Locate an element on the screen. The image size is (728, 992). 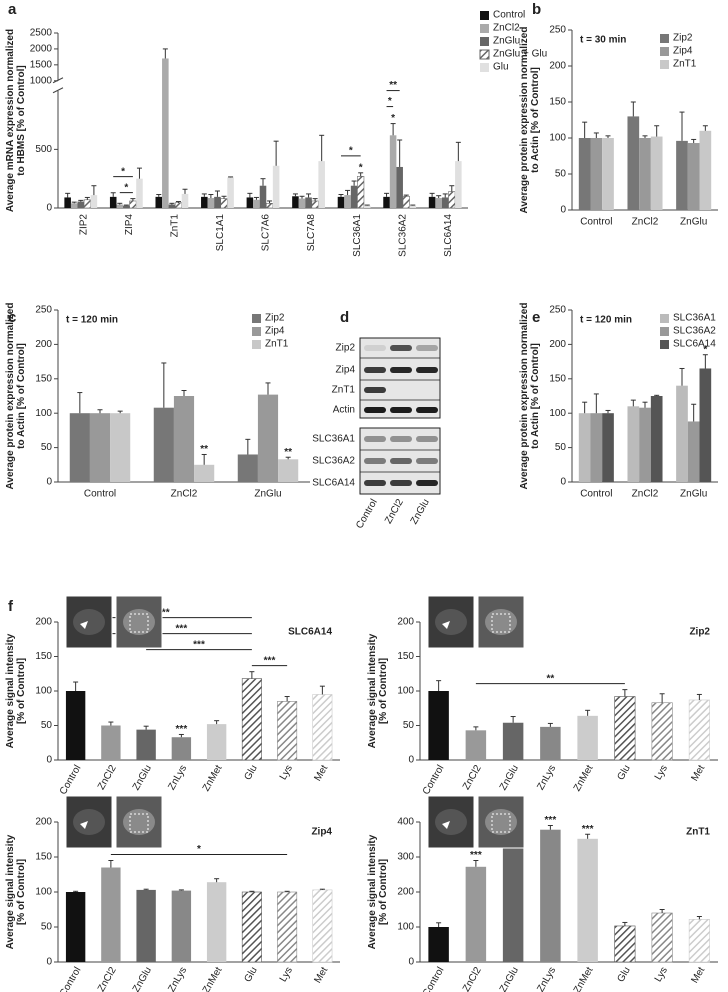
time-note: t = 30 min is located at coordinates (603, 40).